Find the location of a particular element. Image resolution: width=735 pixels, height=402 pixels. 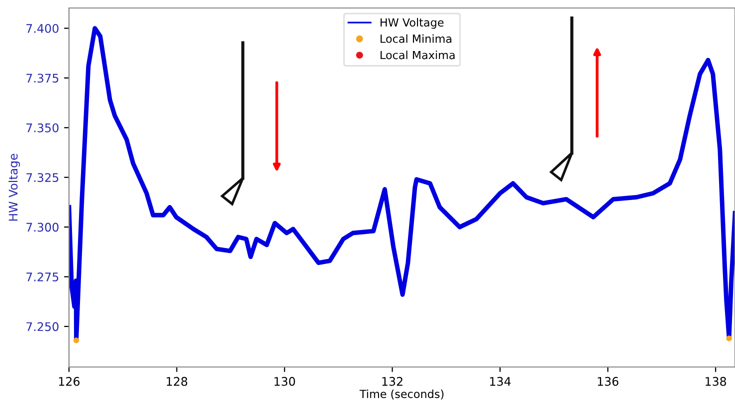

legend-label: Local Minima is located at coordinates (416, 38).